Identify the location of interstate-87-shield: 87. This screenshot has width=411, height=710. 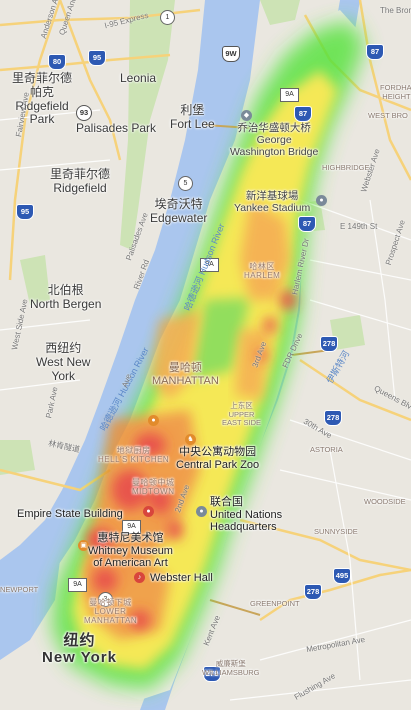
(307, 224).